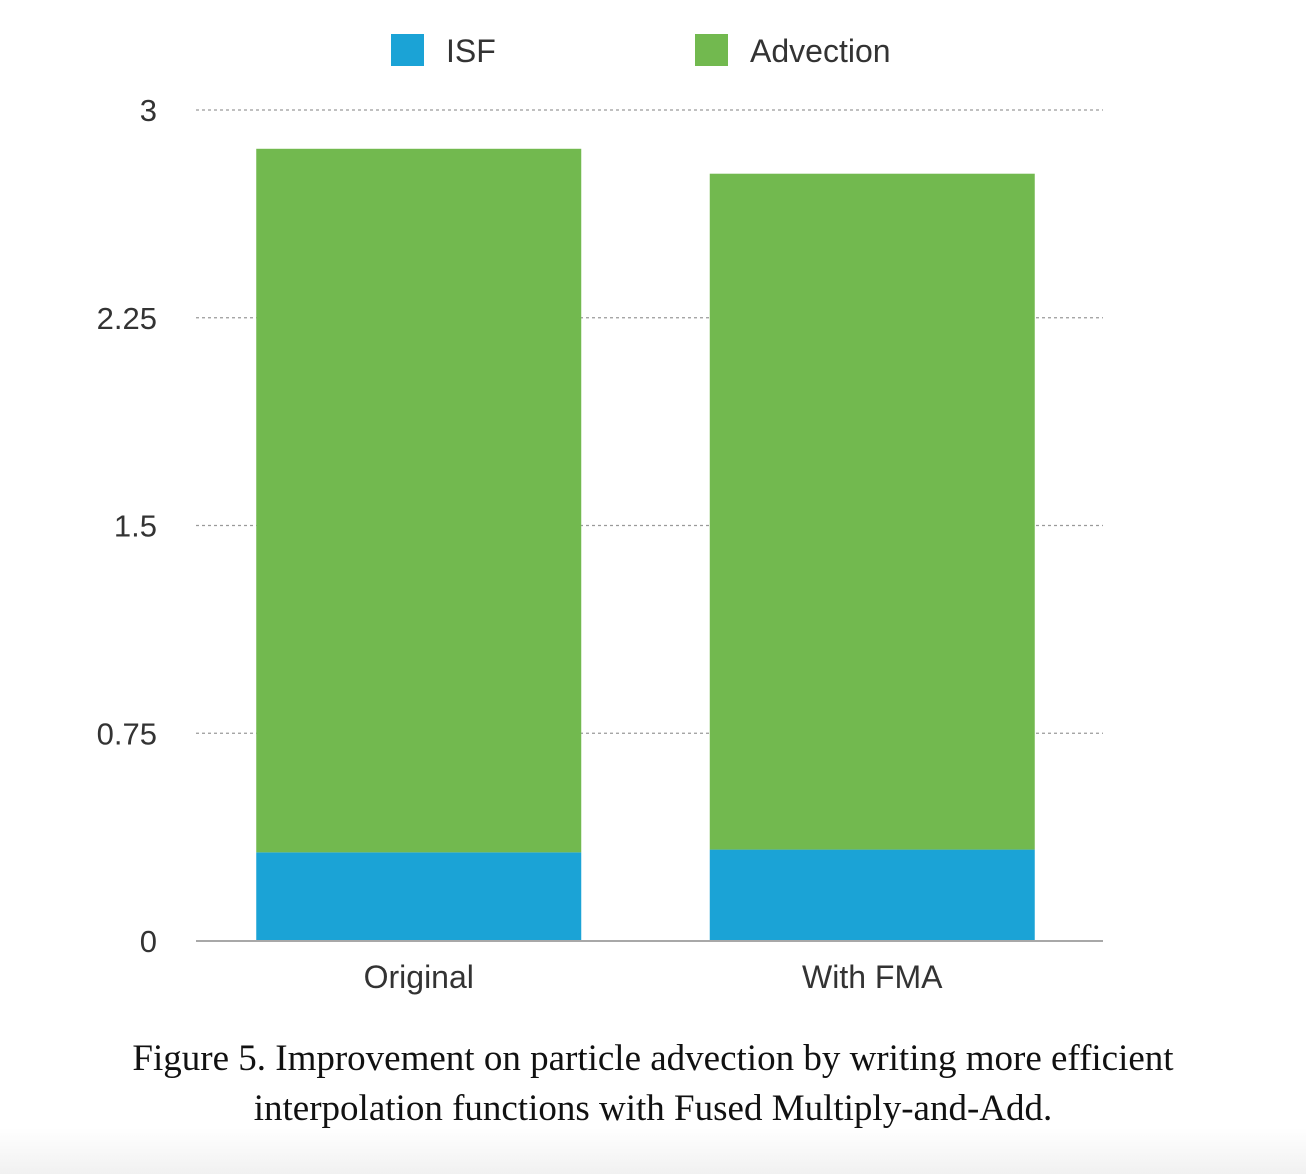 This screenshot has height=1174, width=1306. What do you see at coordinates (711, 50) in the screenshot?
I see `legend-swatch-advection` at bounding box center [711, 50].